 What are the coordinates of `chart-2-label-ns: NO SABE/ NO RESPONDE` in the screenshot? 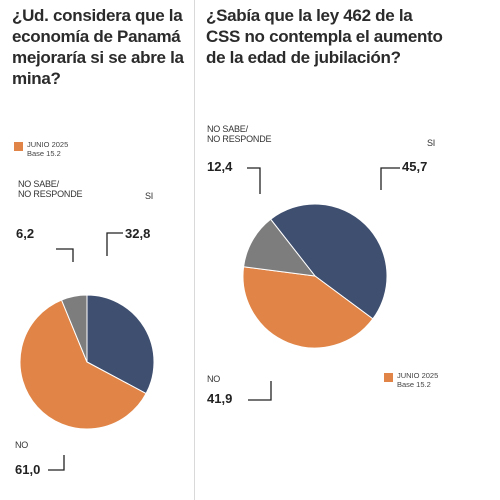 It's located at (239, 134).